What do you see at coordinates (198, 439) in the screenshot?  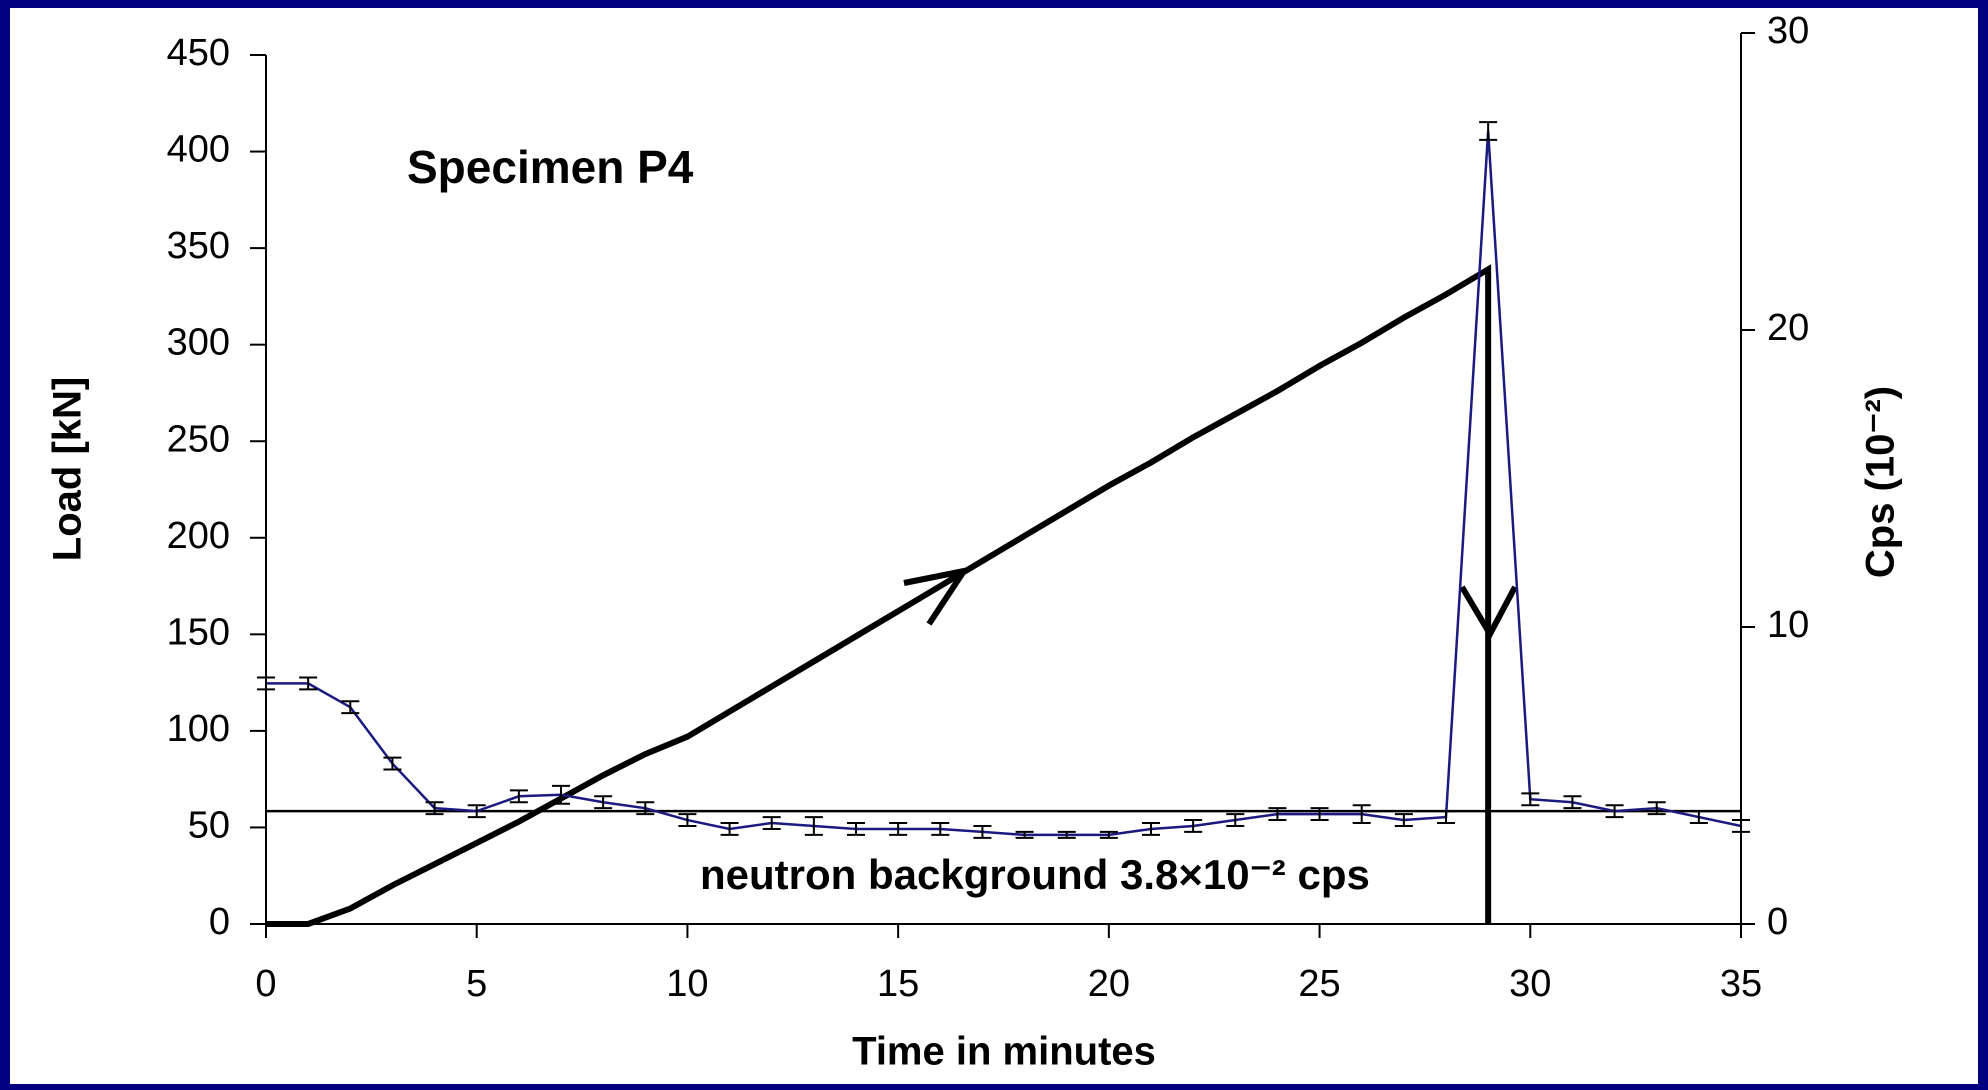 I see `y-tick-label: 250` at bounding box center [198, 439].